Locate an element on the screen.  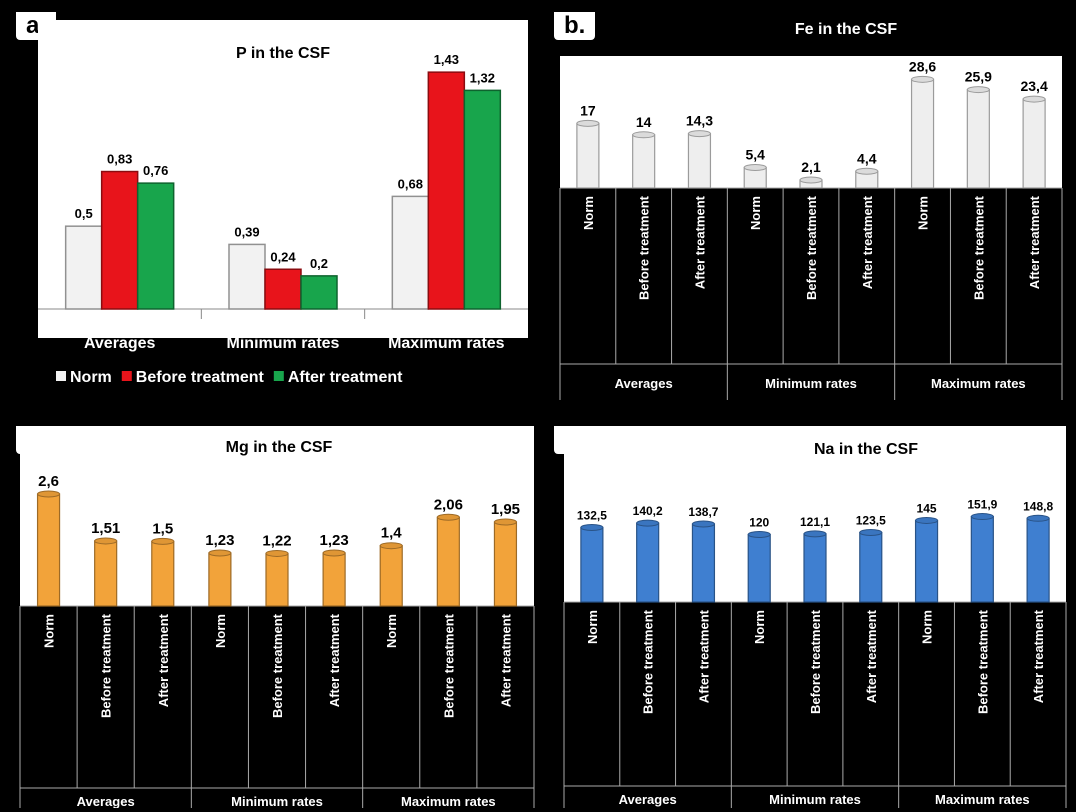
data-label: 0,76 is located at coordinates (155, 170).